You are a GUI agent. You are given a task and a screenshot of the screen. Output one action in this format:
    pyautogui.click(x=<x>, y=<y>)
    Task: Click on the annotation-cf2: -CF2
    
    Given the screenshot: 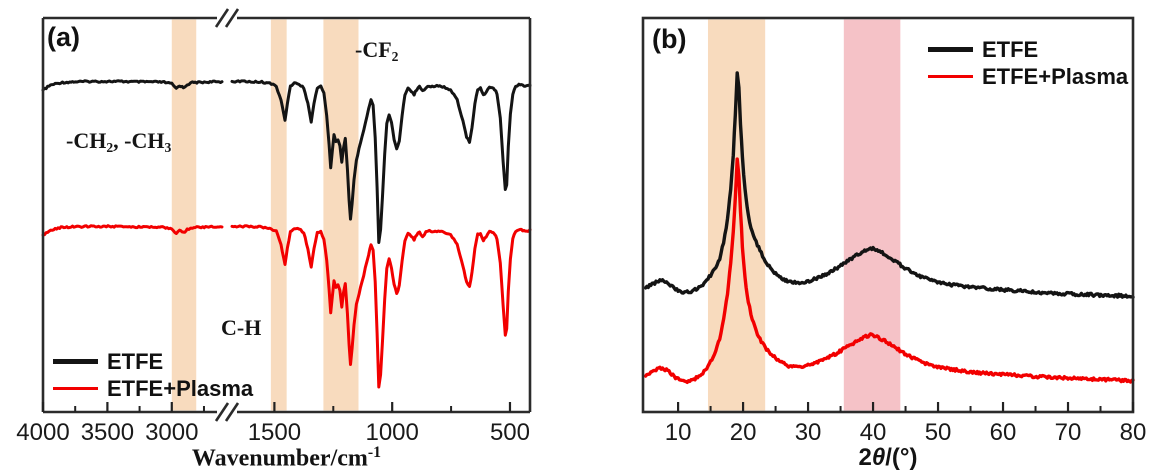 What is the action you would take?
    pyautogui.click(x=377, y=50)
    